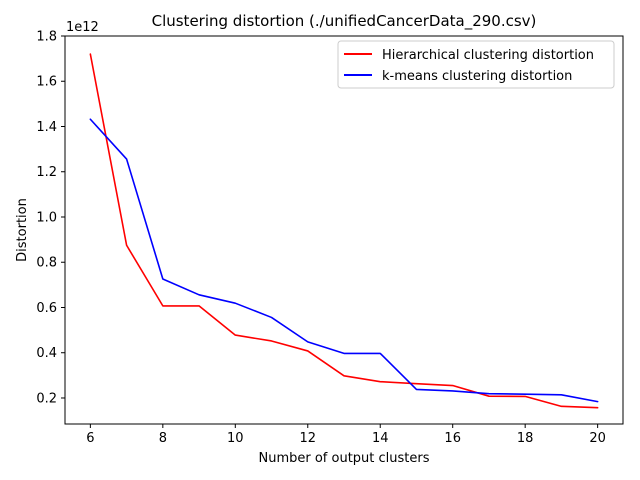  Describe the element at coordinates (46, 172) in the screenshot. I see `y-tick-label: 1.2` at that location.